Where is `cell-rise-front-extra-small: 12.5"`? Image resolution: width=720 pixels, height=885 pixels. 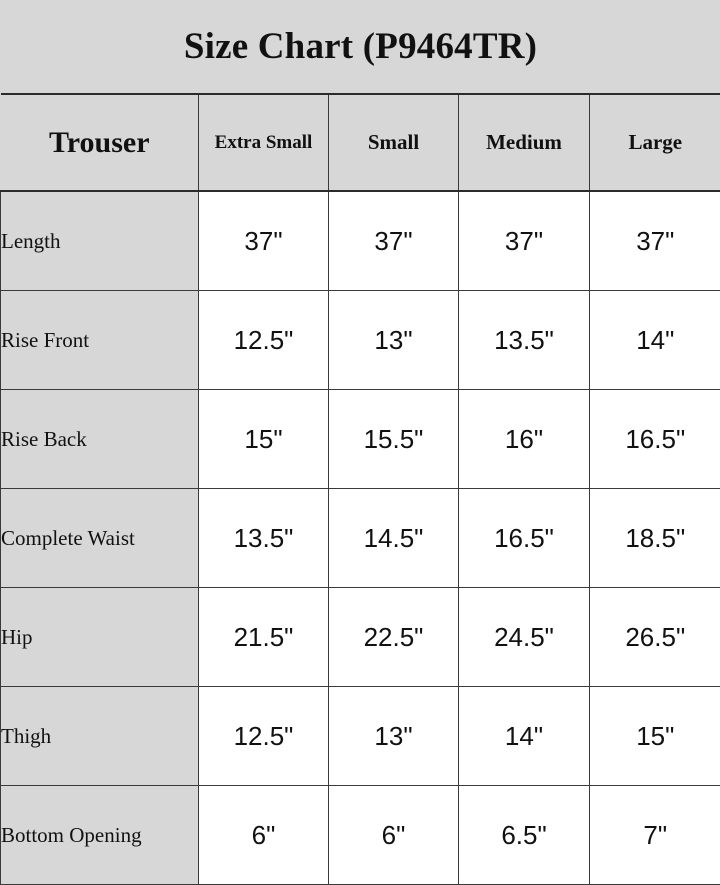 cell-rise-front-extra-small: 12.5" is located at coordinates (264, 340).